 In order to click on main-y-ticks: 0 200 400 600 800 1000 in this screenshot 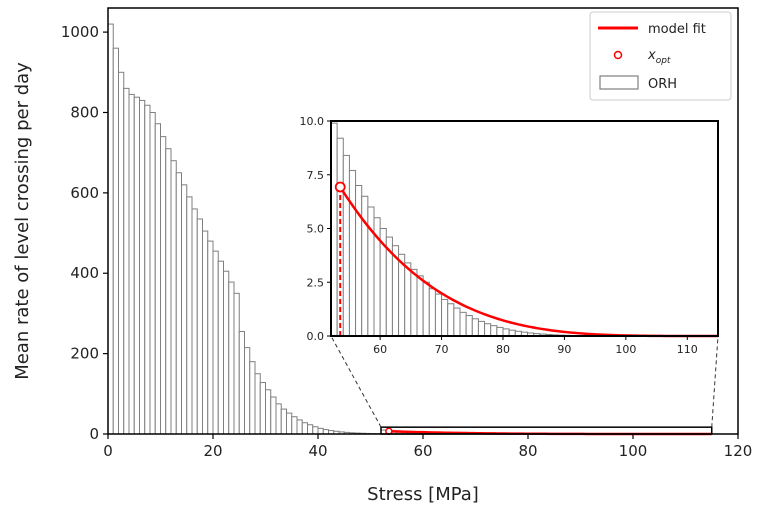, I will do `click(84, 233)`.